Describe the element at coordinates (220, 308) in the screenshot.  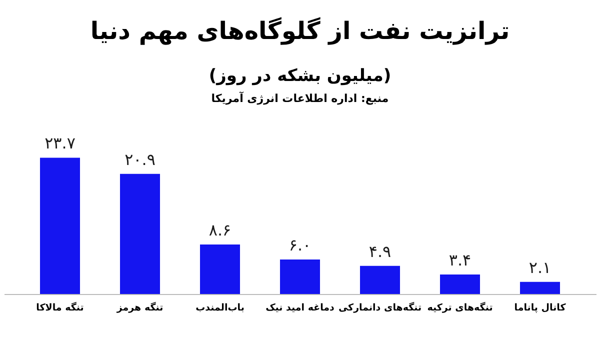
I see `x-tick-label: باب‌المندب` at that location.